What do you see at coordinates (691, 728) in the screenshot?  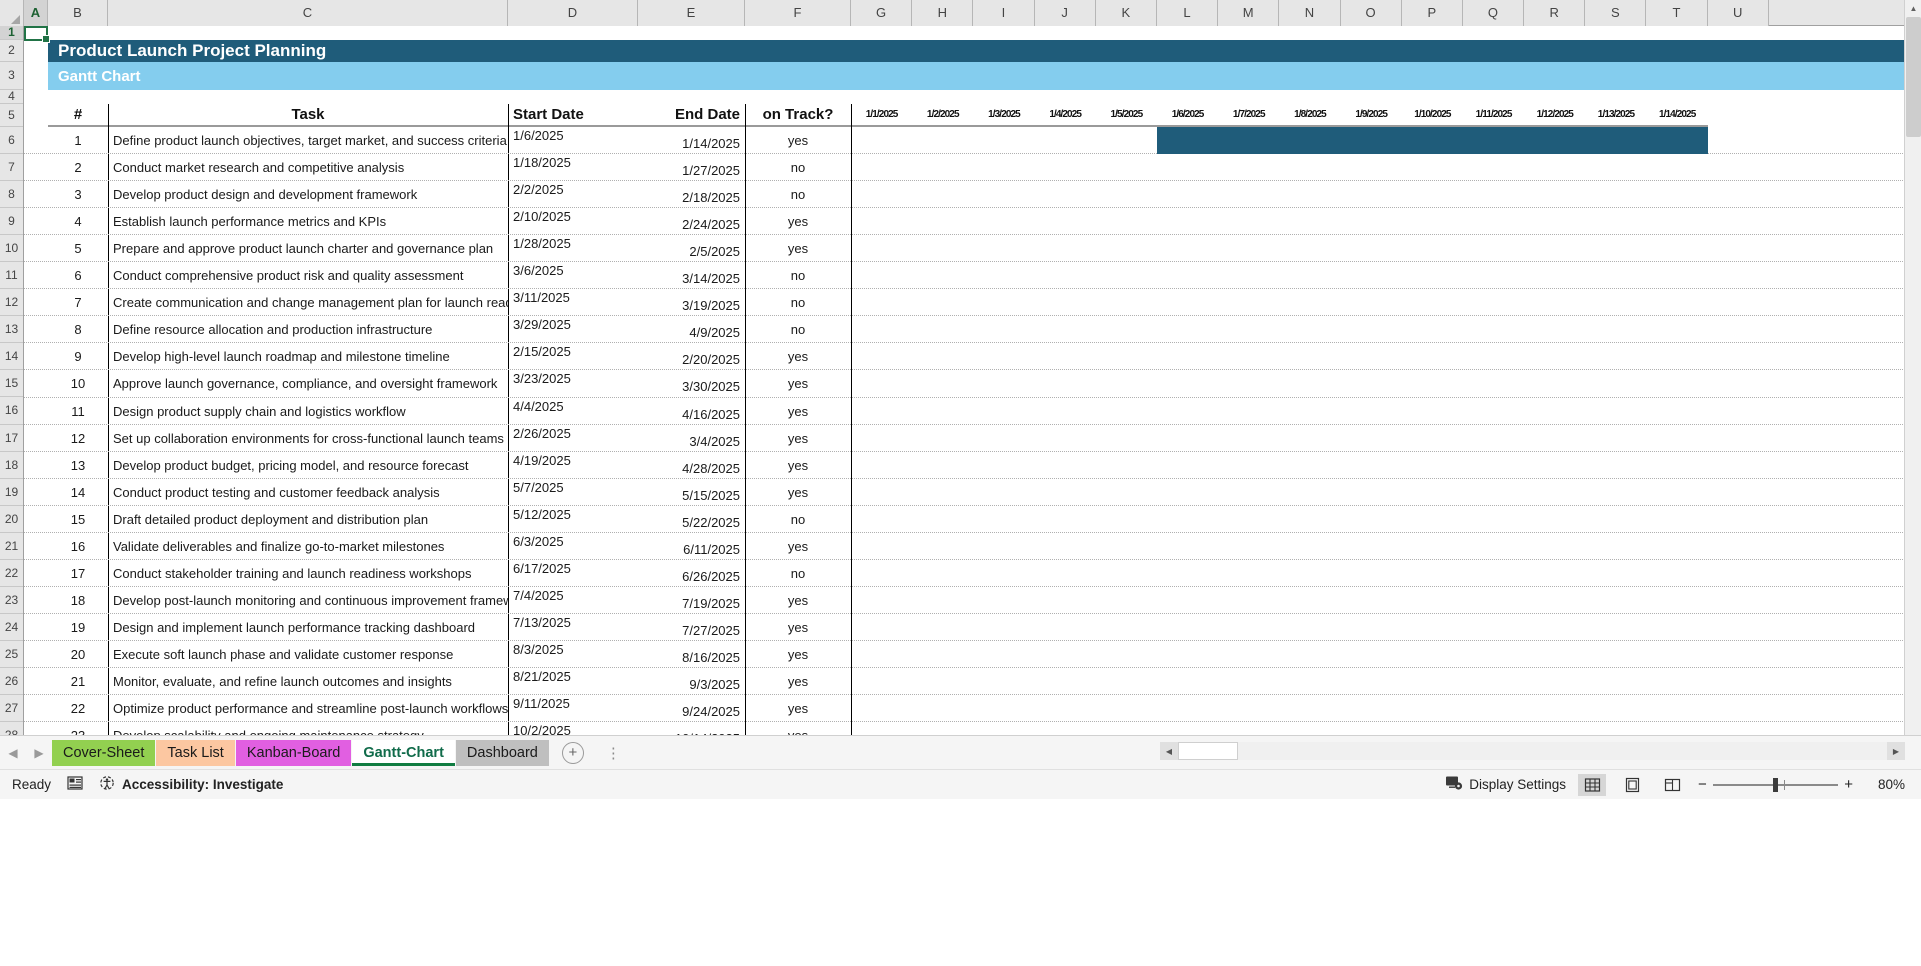 I see `cell-end-date: 10/14/2025` at bounding box center [691, 728].